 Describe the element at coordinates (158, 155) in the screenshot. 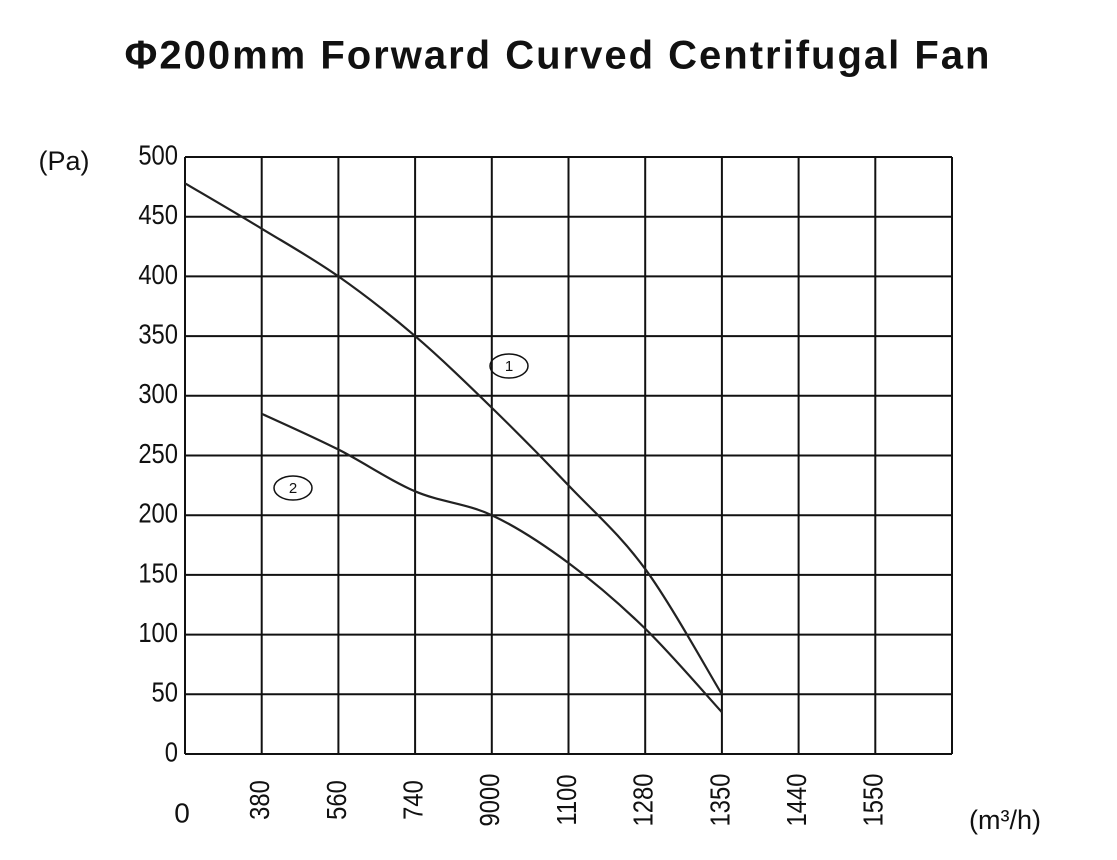

I see `y-tick-label: 500` at that location.